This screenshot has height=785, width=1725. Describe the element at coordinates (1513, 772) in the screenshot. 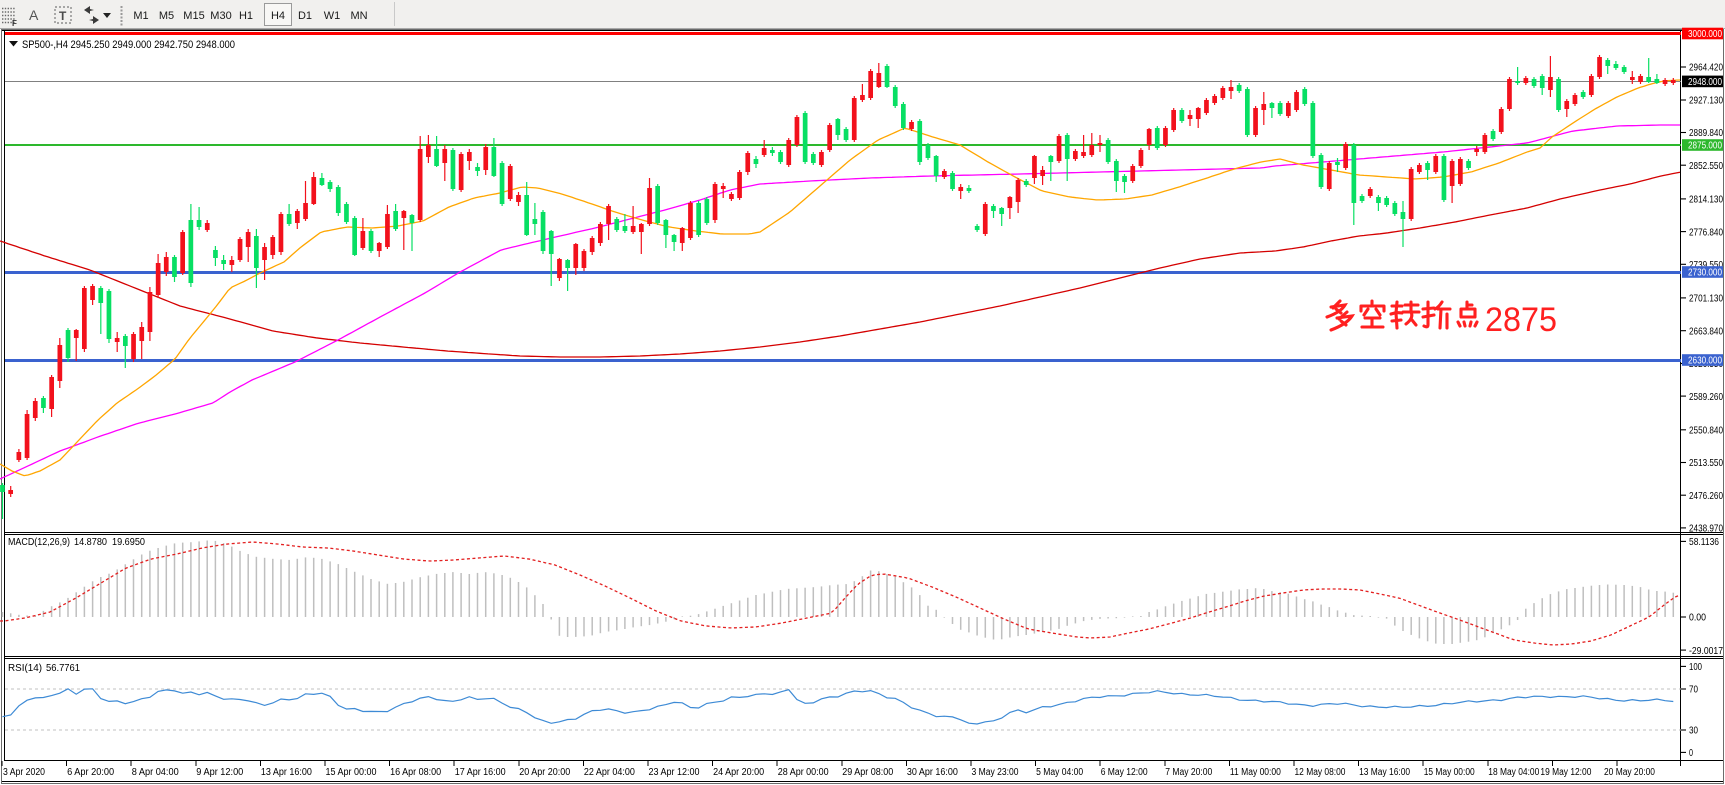

I see `svg-text: 18 May 04:00` at that location.